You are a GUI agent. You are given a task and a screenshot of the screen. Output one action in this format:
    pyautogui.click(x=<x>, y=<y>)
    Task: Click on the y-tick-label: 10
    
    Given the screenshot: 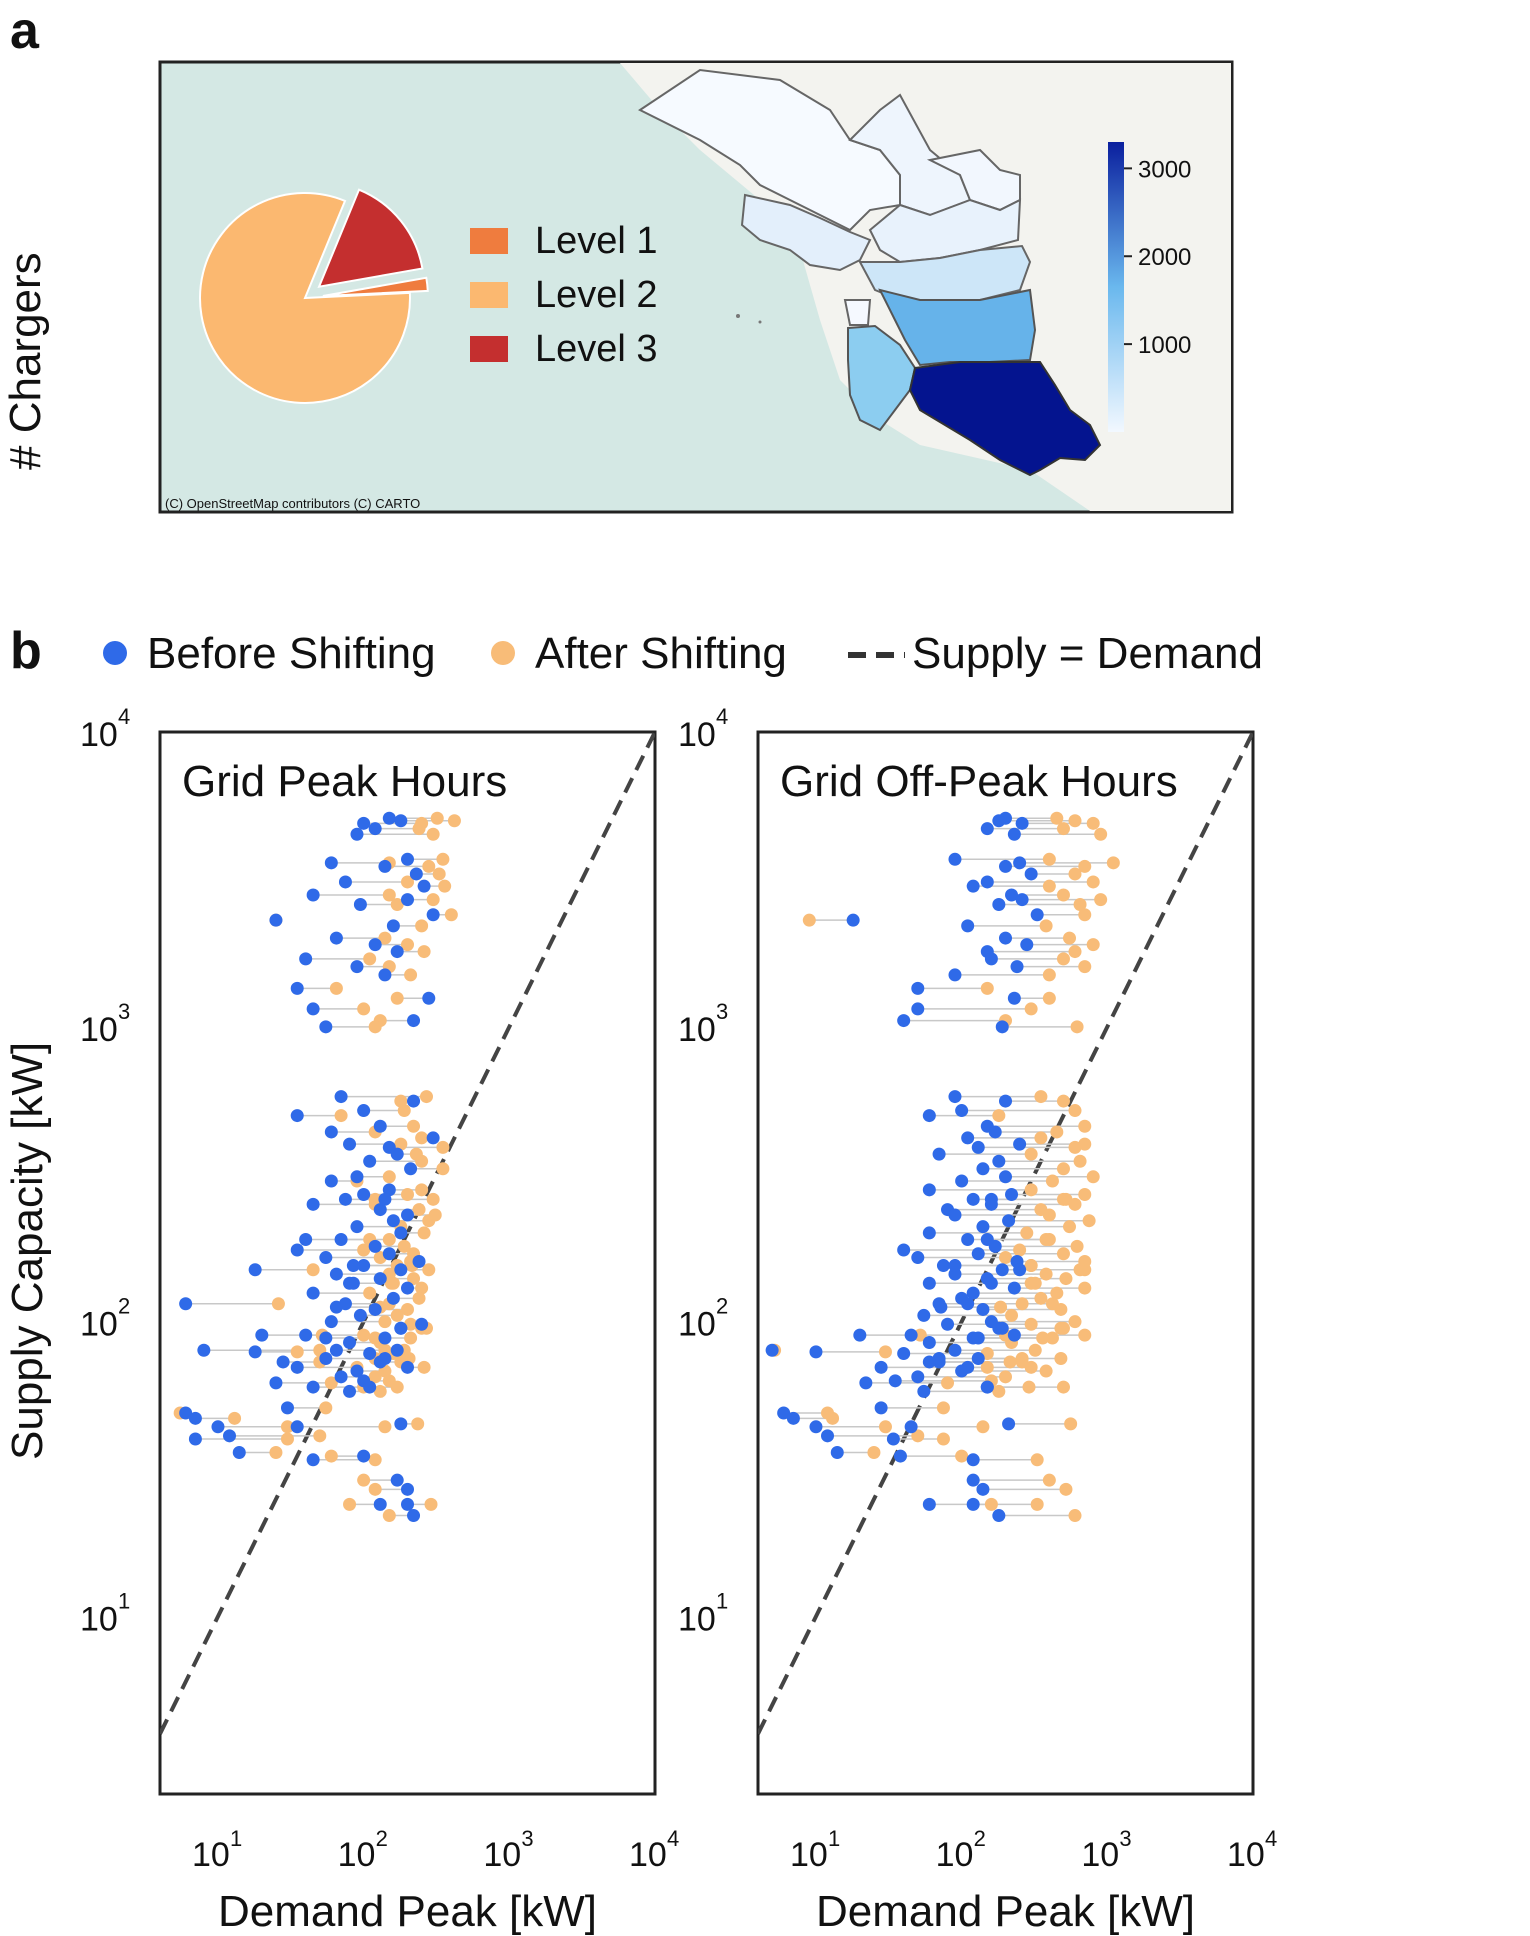 What is the action you would take?
    pyautogui.click(x=697, y=1325)
    